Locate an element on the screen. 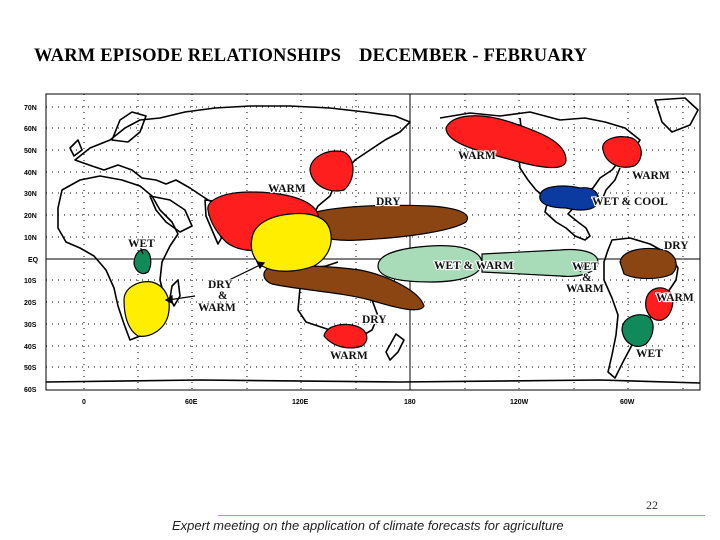 The width and height of the screenshot is (720, 540). lat-label: 20S is located at coordinates (30, 303).